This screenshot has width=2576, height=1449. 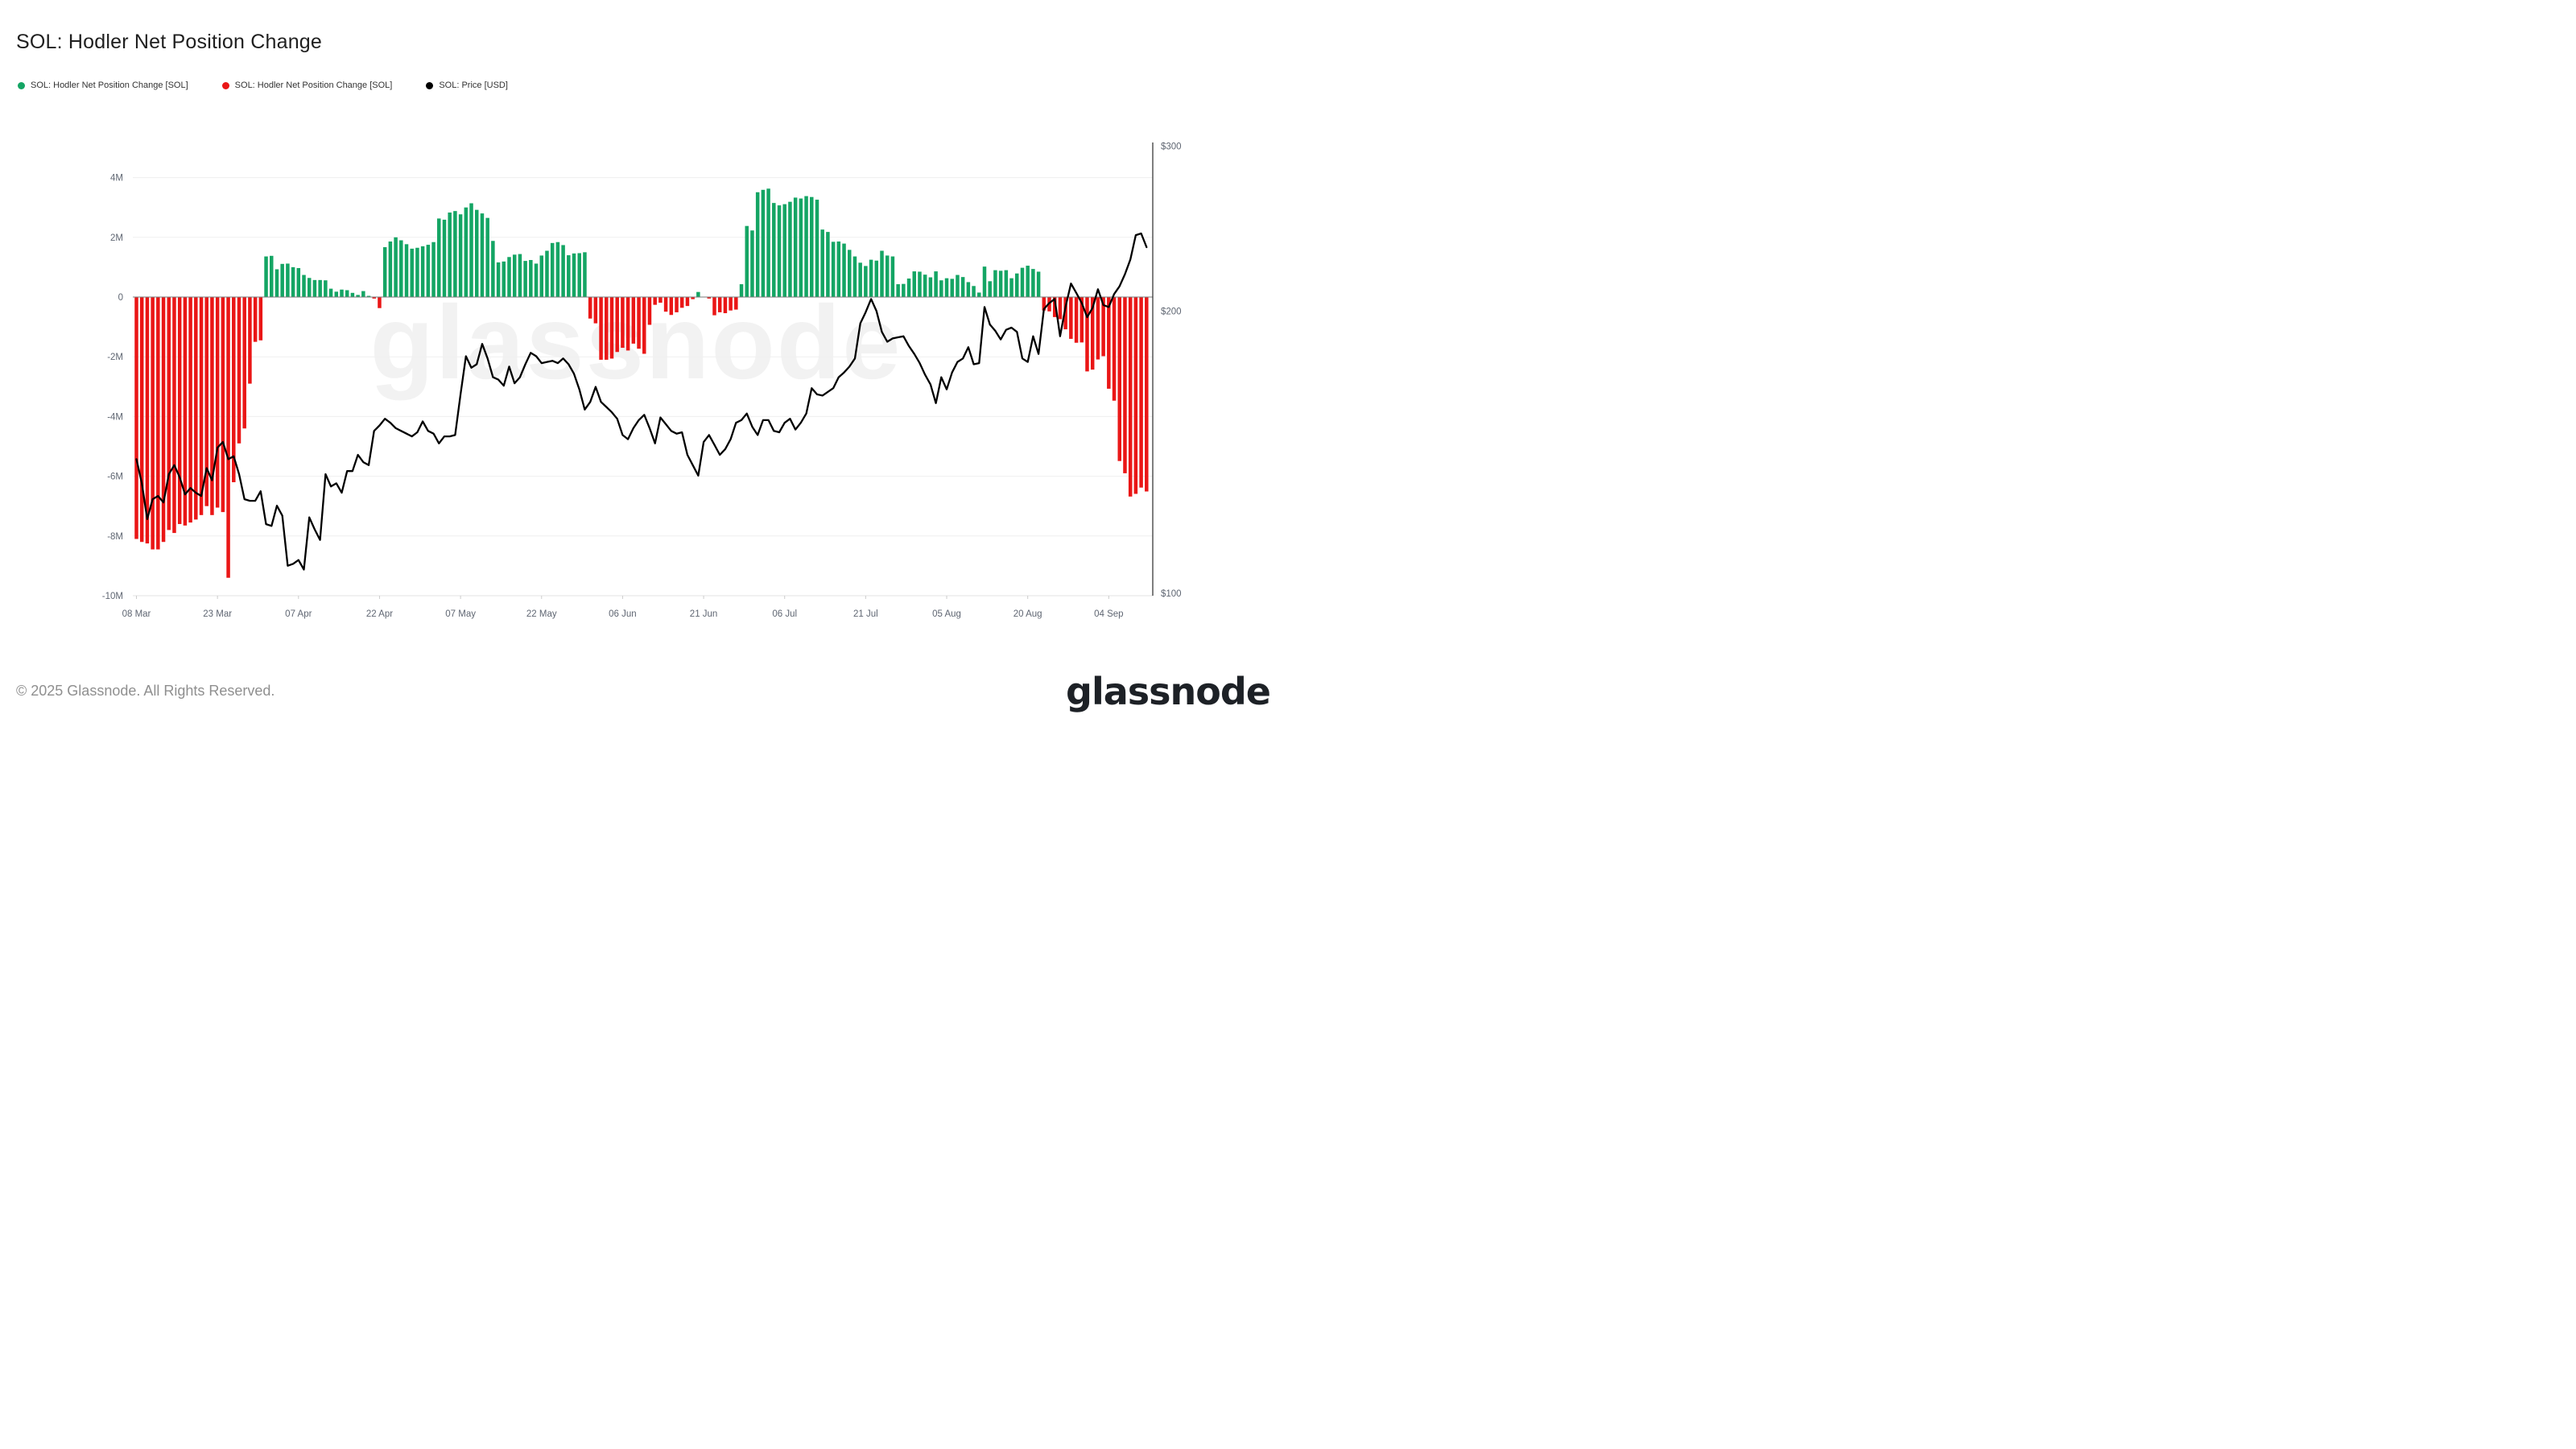 What do you see at coordinates (641, 401) in the screenshot?
I see `price-line` at bounding box center [641, 401].